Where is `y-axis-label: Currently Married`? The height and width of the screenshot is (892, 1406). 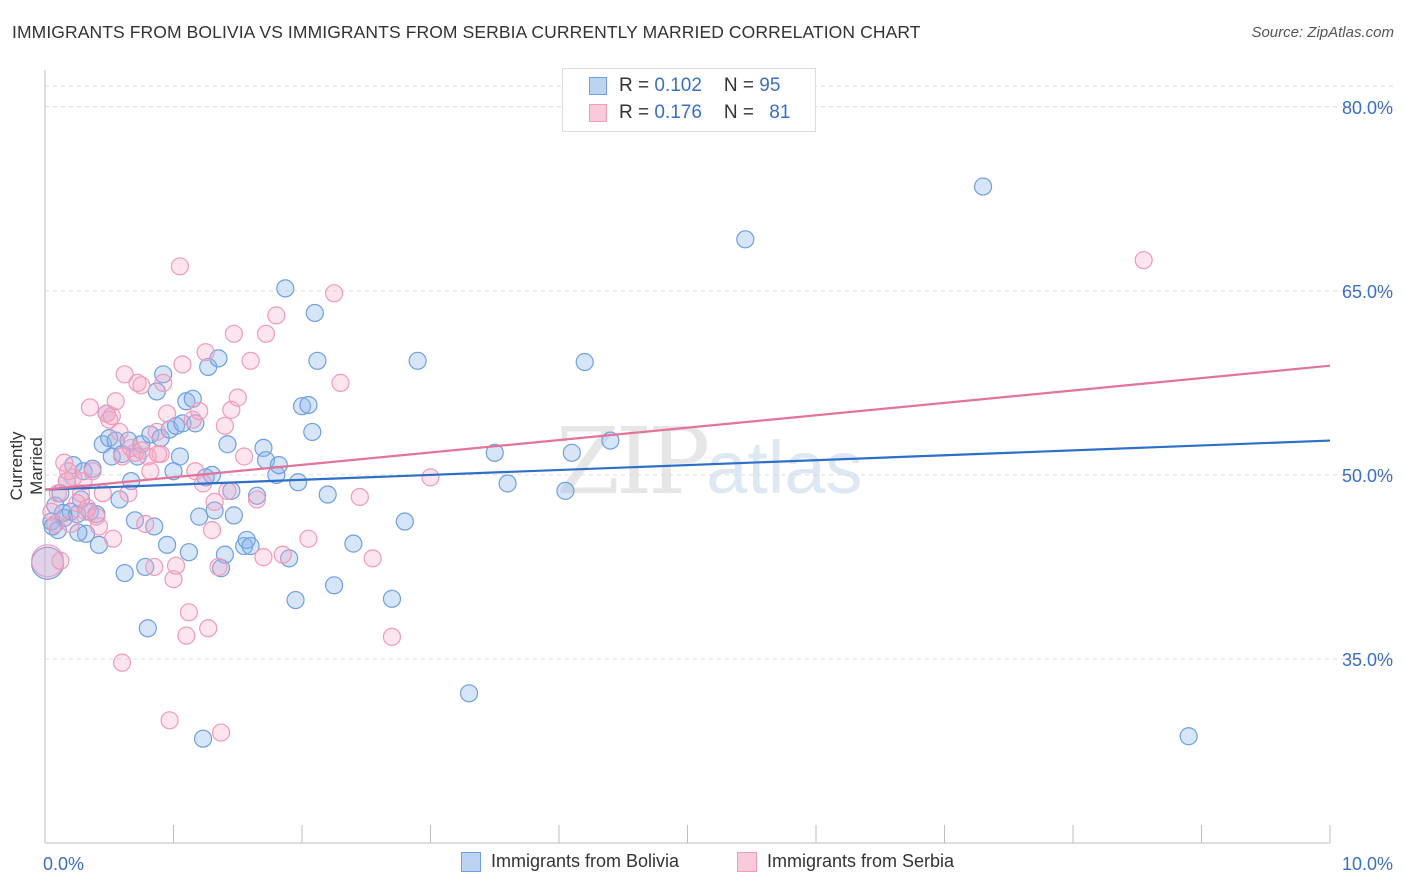 y-axis-label: Currently Married is located at coordinates (26, 466).